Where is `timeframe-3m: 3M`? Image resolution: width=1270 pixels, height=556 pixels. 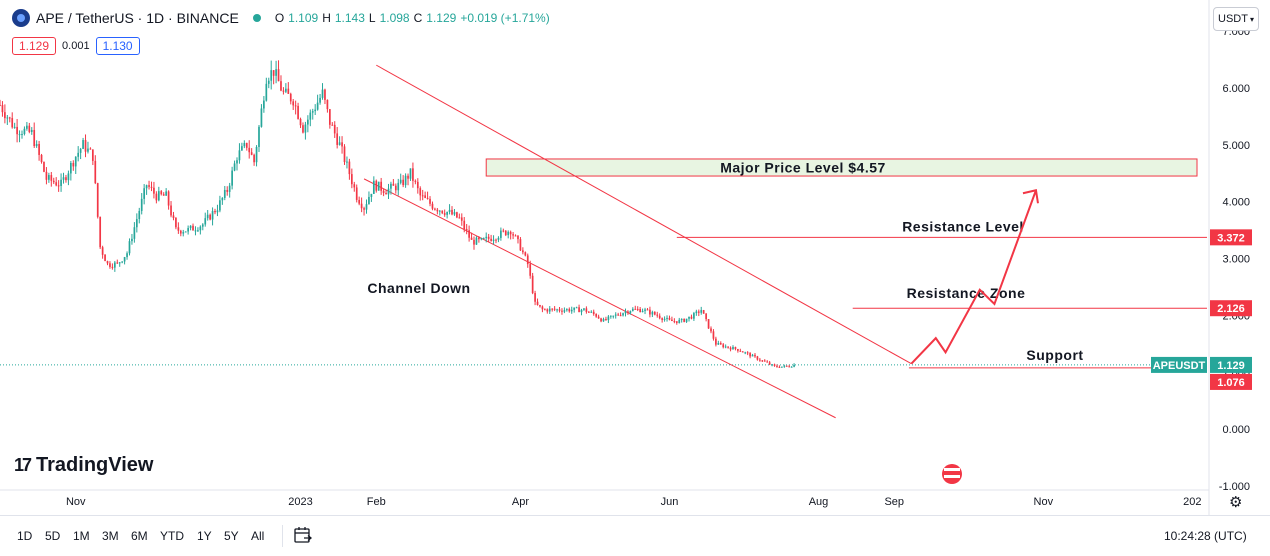 timeframe-3m: 3M is located at coordinates (110, 536).